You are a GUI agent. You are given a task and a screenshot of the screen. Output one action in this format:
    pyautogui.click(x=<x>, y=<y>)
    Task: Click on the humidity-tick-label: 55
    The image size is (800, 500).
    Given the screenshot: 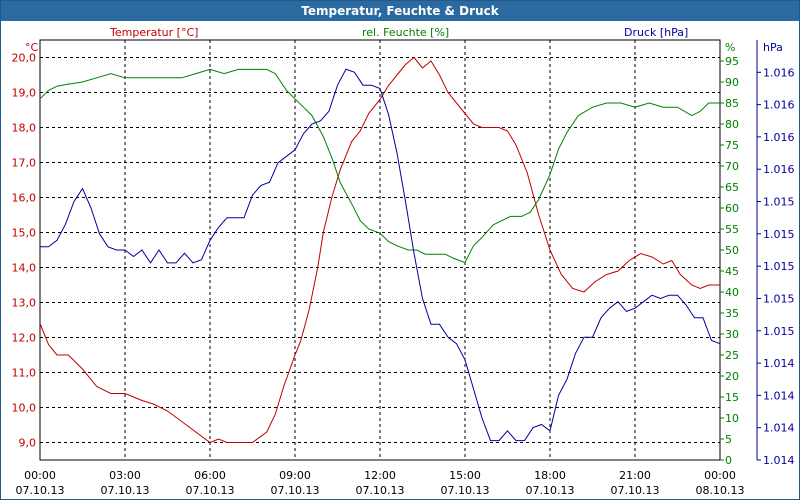 What is the action you would take?
    pyautogui.click(x=732, y=229)
    